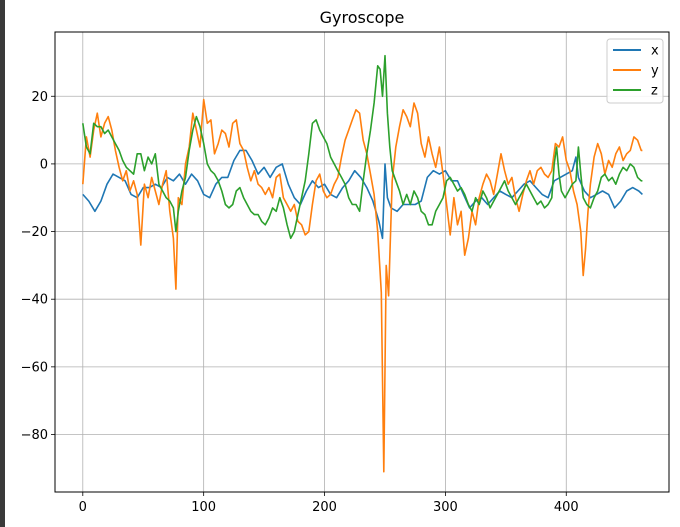 The height and width of the screenshot is (527, 680). I want to click on y-tick-label-0: 0, so click(44, 164).